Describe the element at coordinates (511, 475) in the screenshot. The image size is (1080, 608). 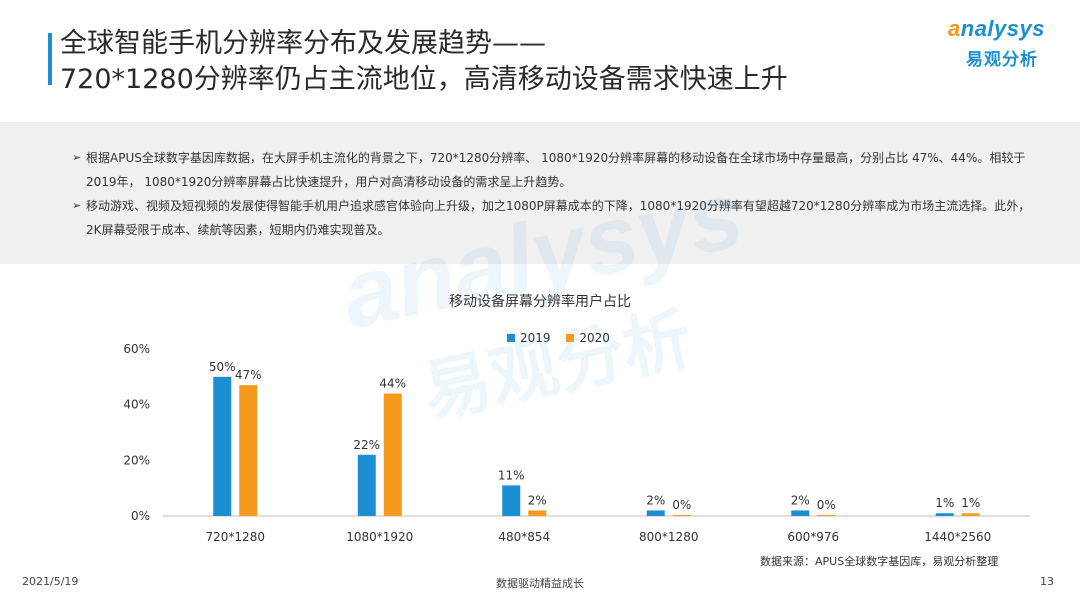
I see `data-label: 11%` at that location.